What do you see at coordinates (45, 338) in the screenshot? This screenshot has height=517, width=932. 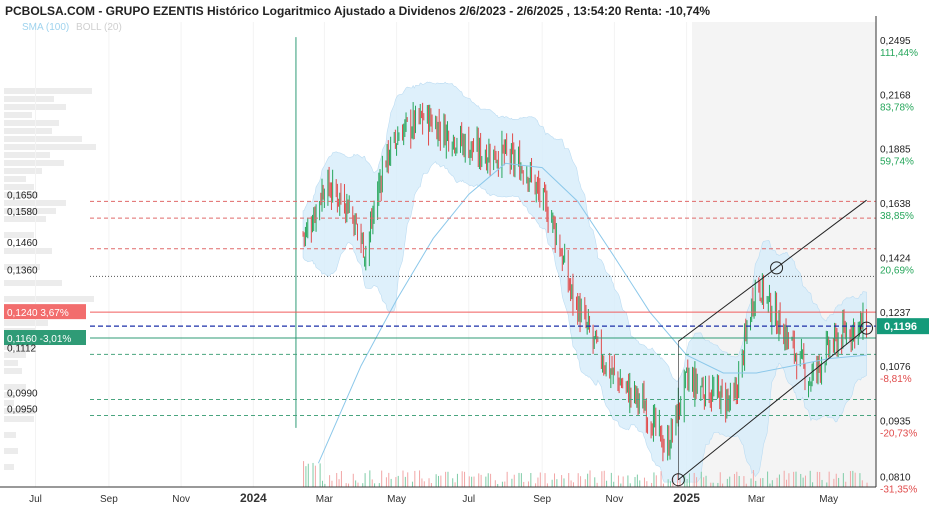 I see `support-badge` at bounding box center [45, 338].